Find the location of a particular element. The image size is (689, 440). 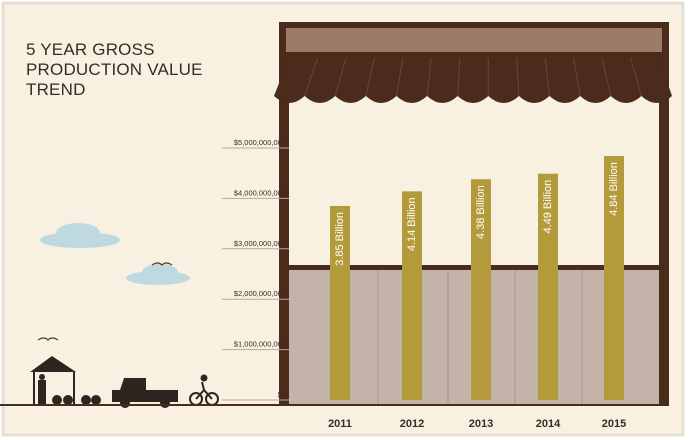

chart-title: 5 YEAR GROSS PRODUCTION VALUE TREND is located at coordinates (114, 69).